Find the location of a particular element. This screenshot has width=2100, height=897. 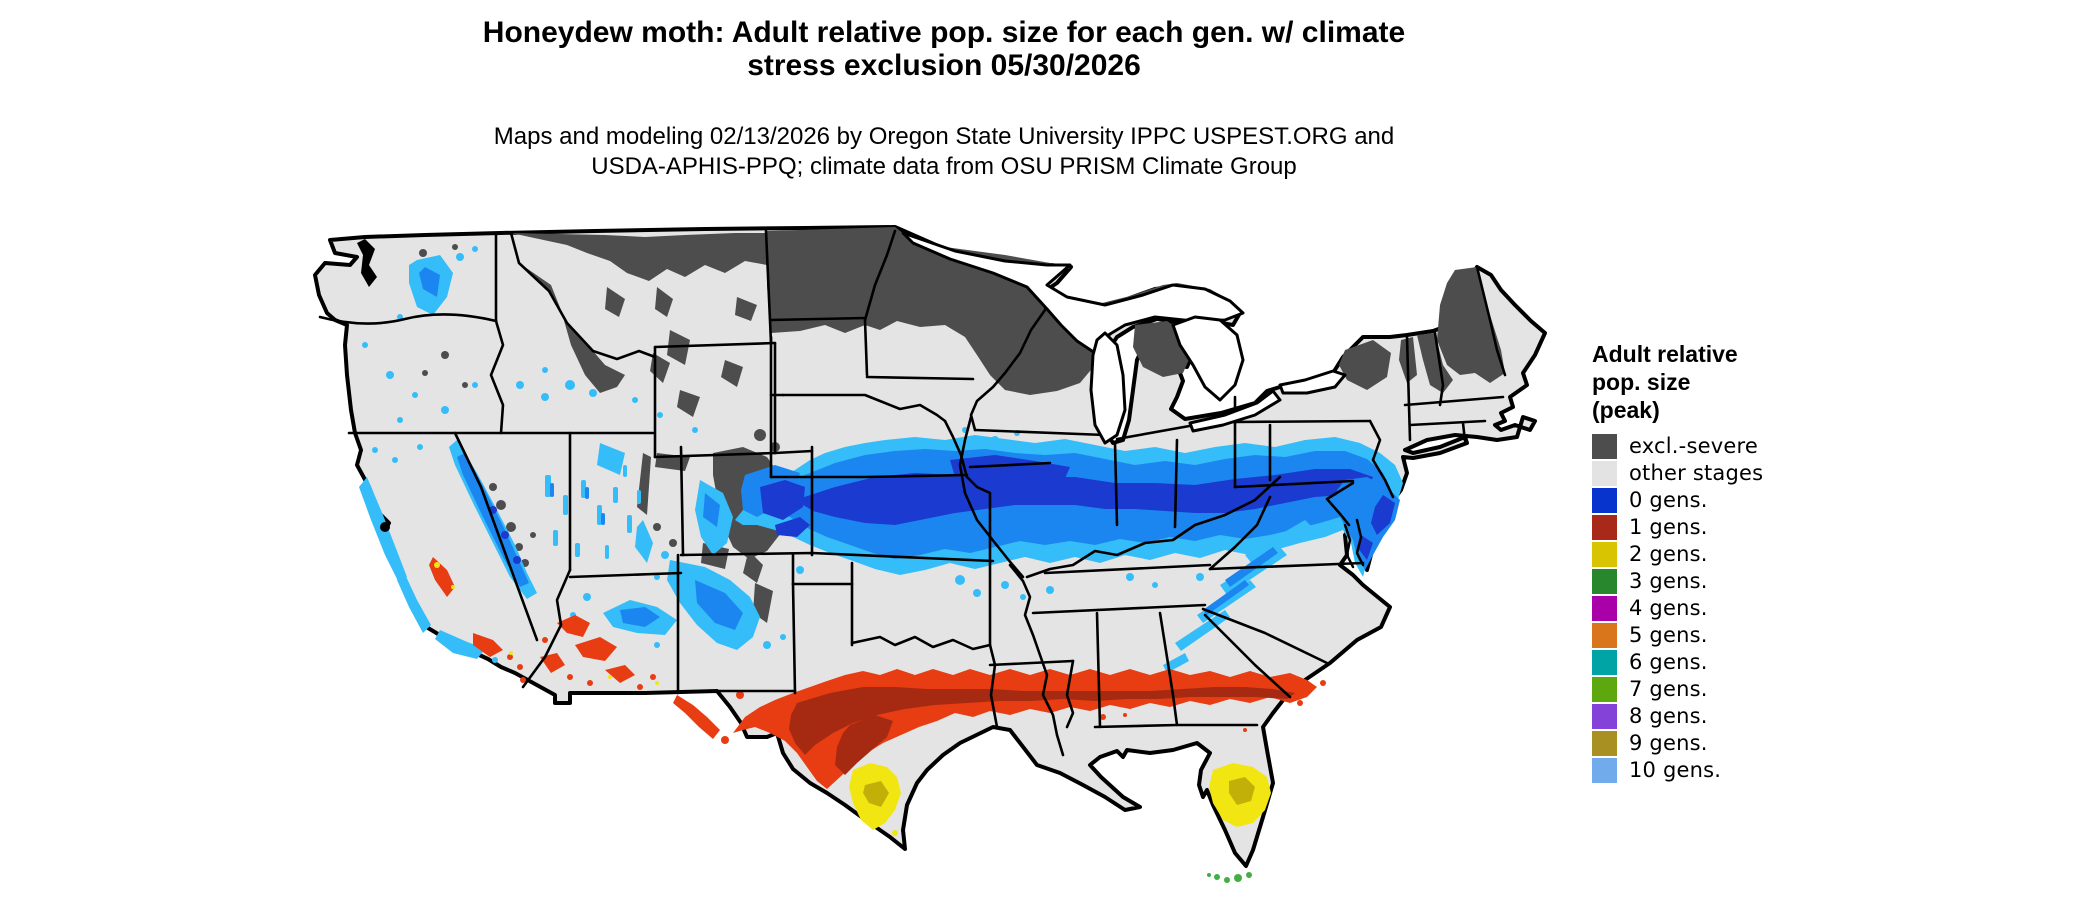

legend-item: other stages is located at coordinates (1712, 473).